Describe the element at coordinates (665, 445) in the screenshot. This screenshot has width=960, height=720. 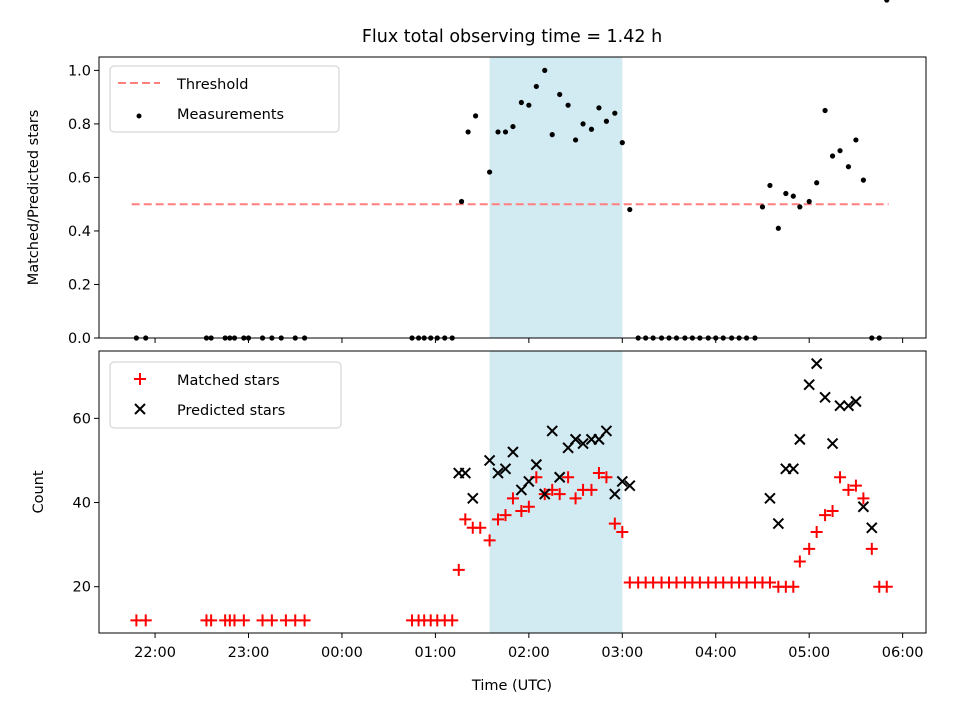
I see `predicted-stars-series` at that location.